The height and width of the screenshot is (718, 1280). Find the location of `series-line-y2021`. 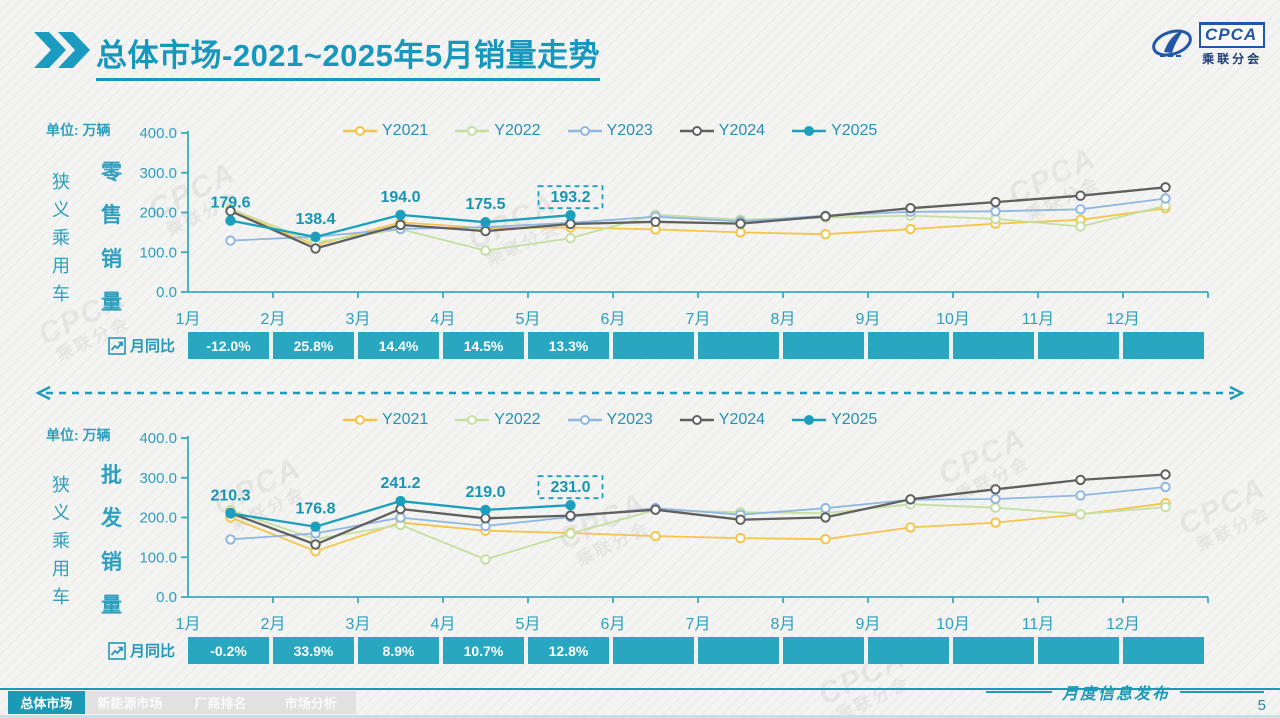

series-line-y2021 is located at coordinates (698, 227).